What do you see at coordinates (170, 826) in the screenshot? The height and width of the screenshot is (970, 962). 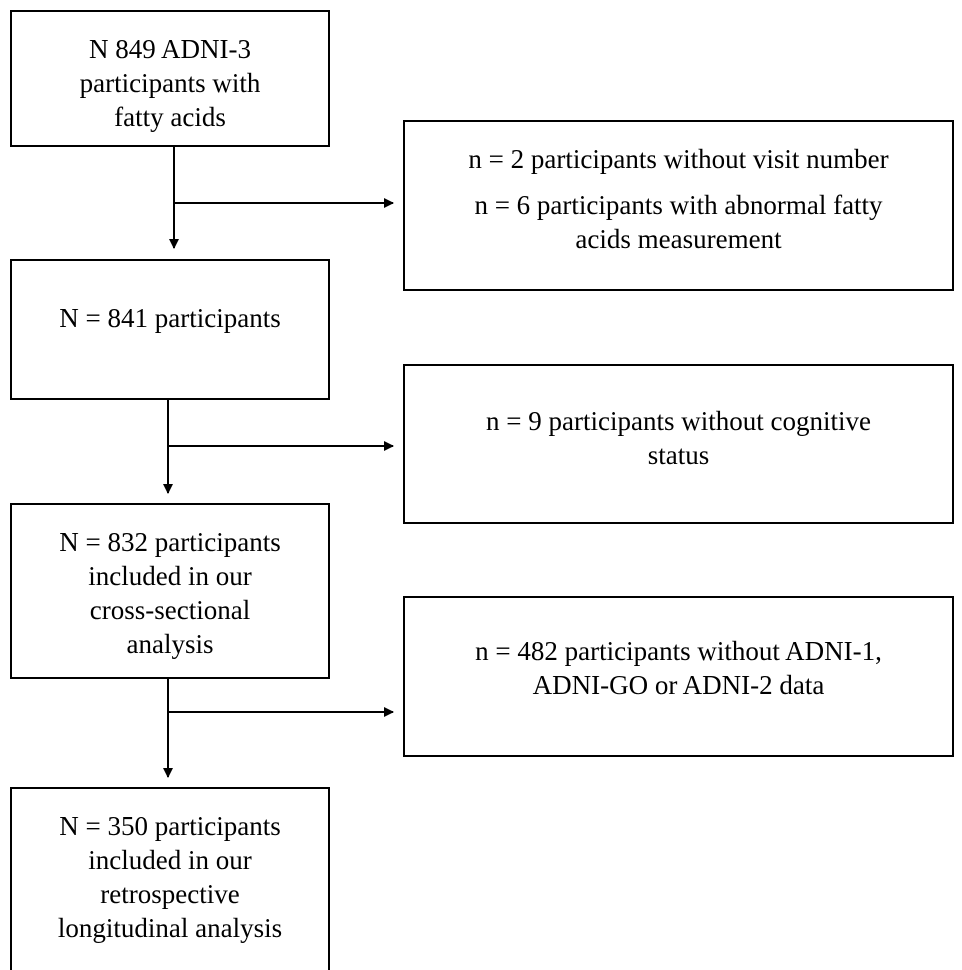 I see `box-text-line: N = 350 participants` at bounding box center [170, 826].